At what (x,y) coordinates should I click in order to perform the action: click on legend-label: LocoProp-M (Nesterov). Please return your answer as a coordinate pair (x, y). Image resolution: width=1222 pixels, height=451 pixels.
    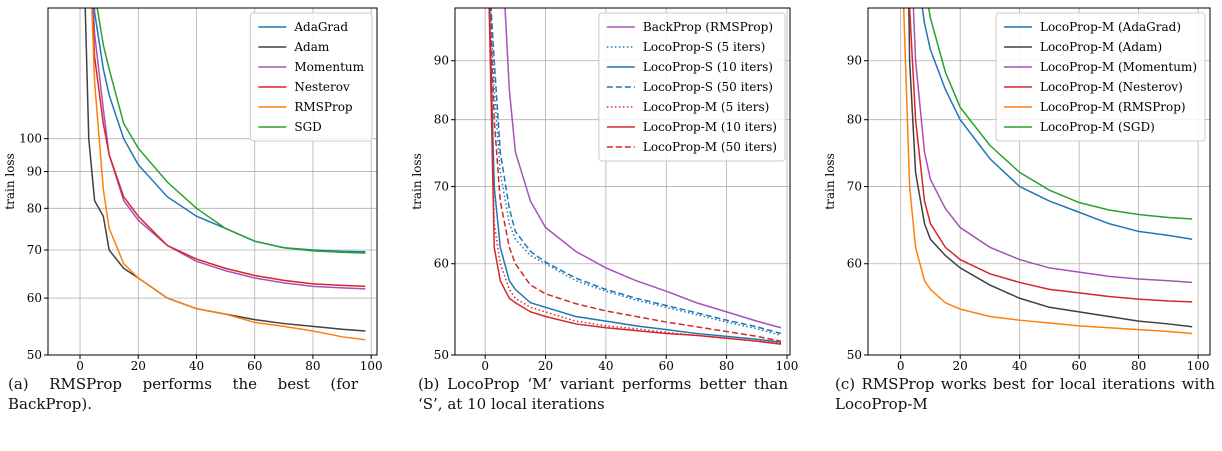
    Looking at the image, I should click on (1111, 87).